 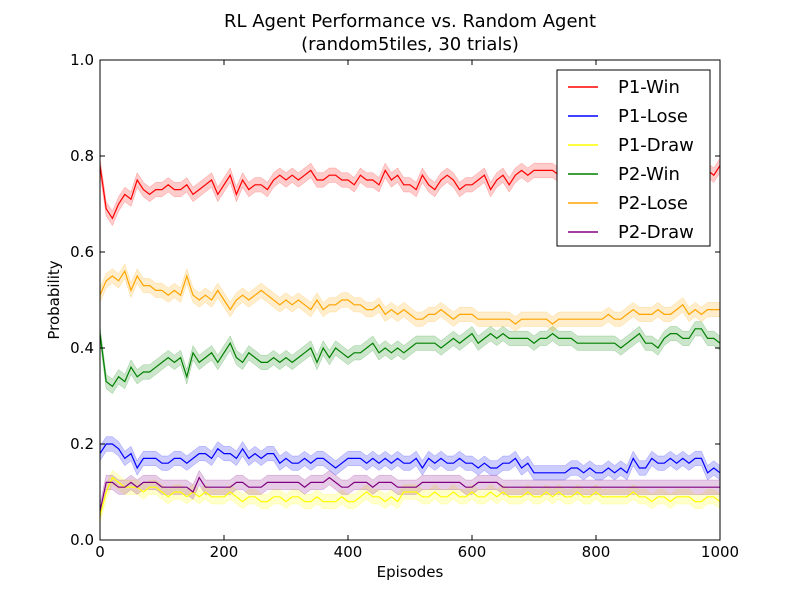 What do you see at coordinates (653, 116) in the screenshot?
I see `legend-label-p1-lose: P1-Lose` at bounding box center [653, 116].